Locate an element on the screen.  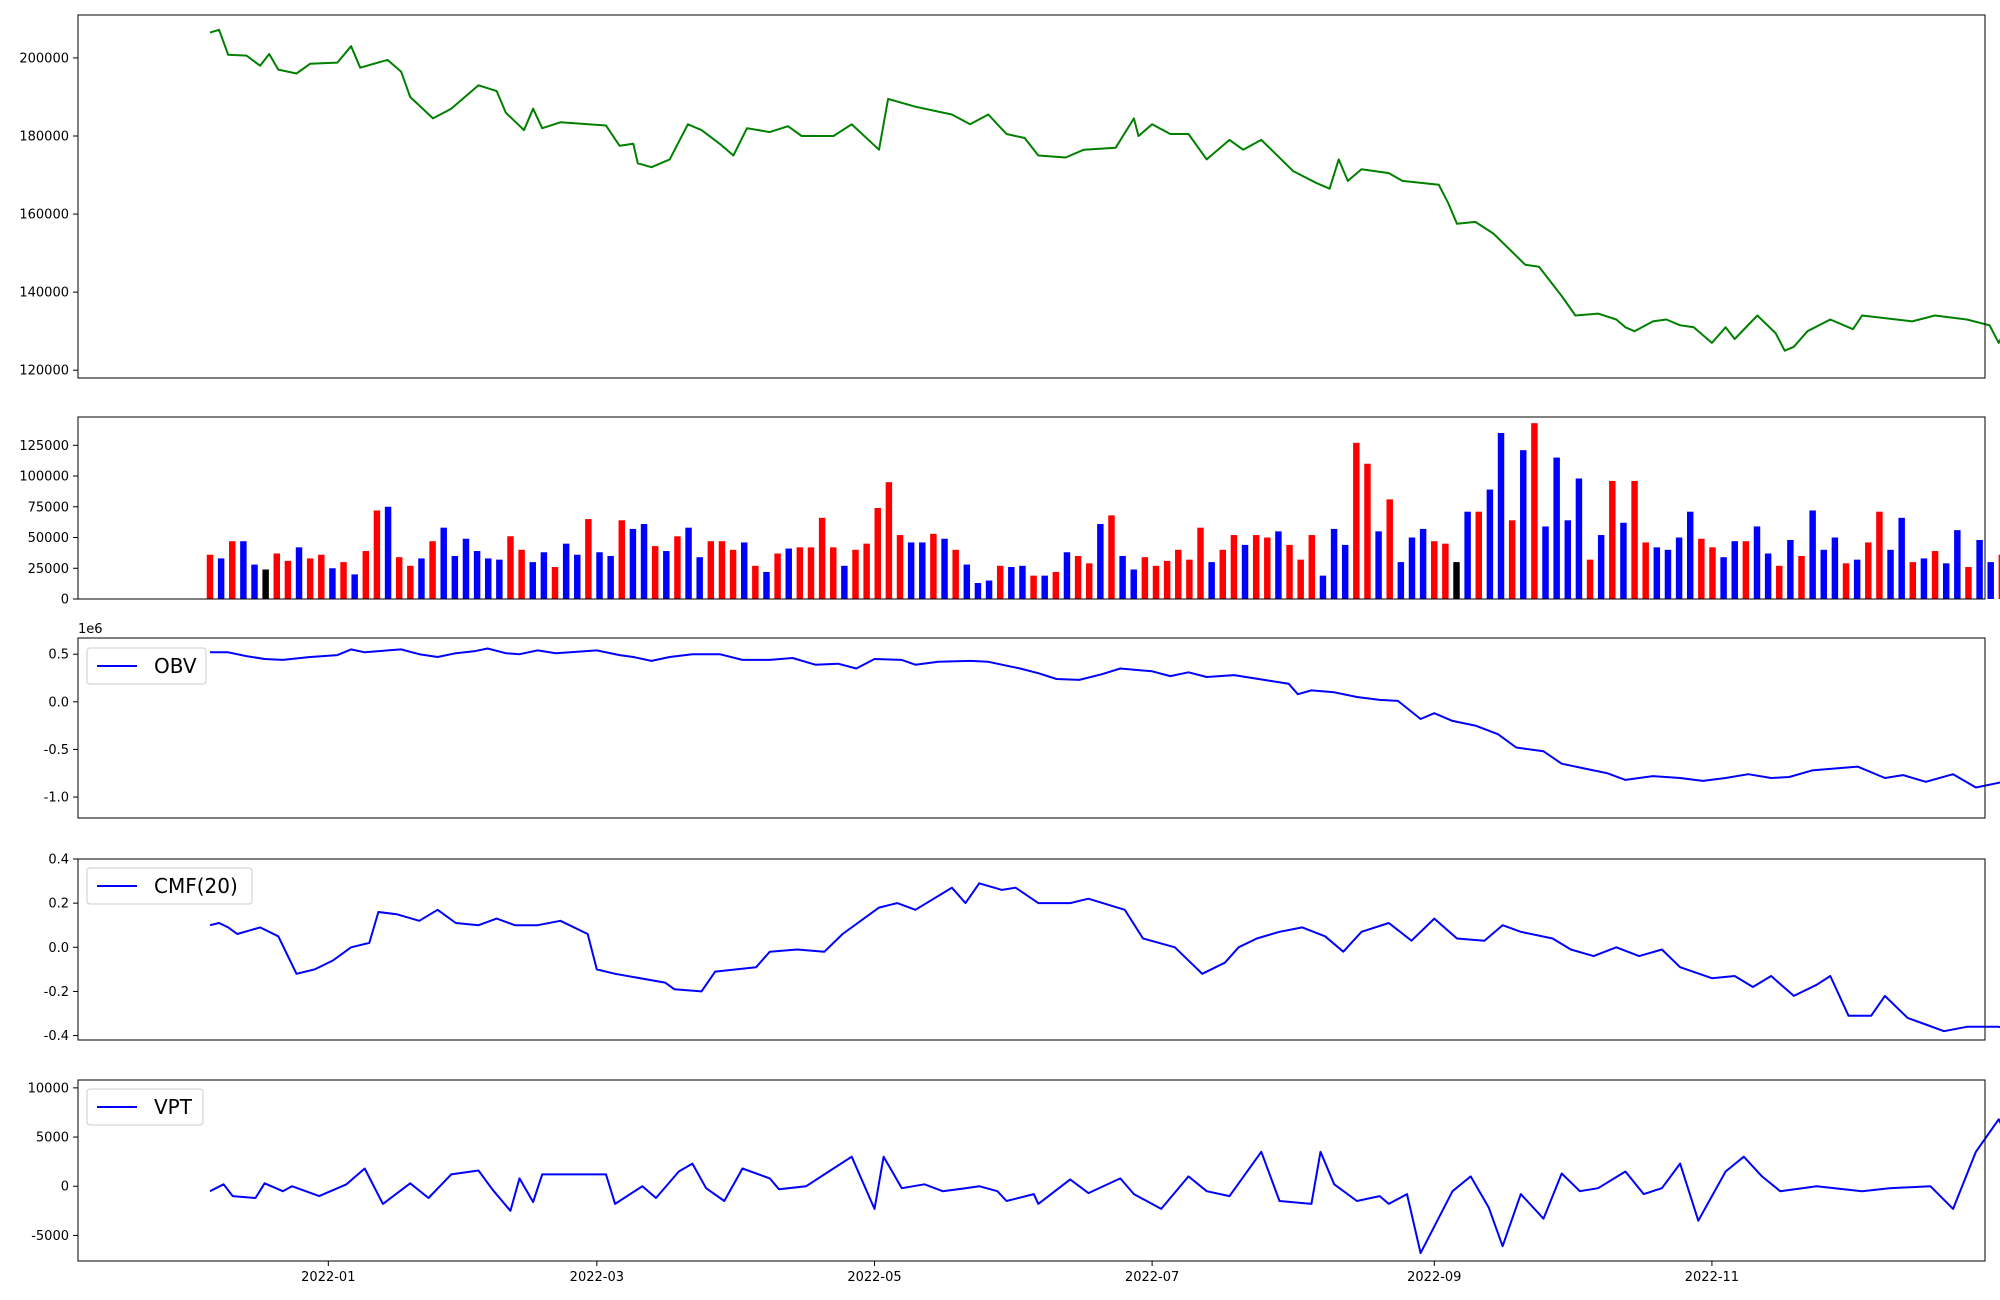
volume-y-tick-label: 100000 is located at coordinates (44, 477).